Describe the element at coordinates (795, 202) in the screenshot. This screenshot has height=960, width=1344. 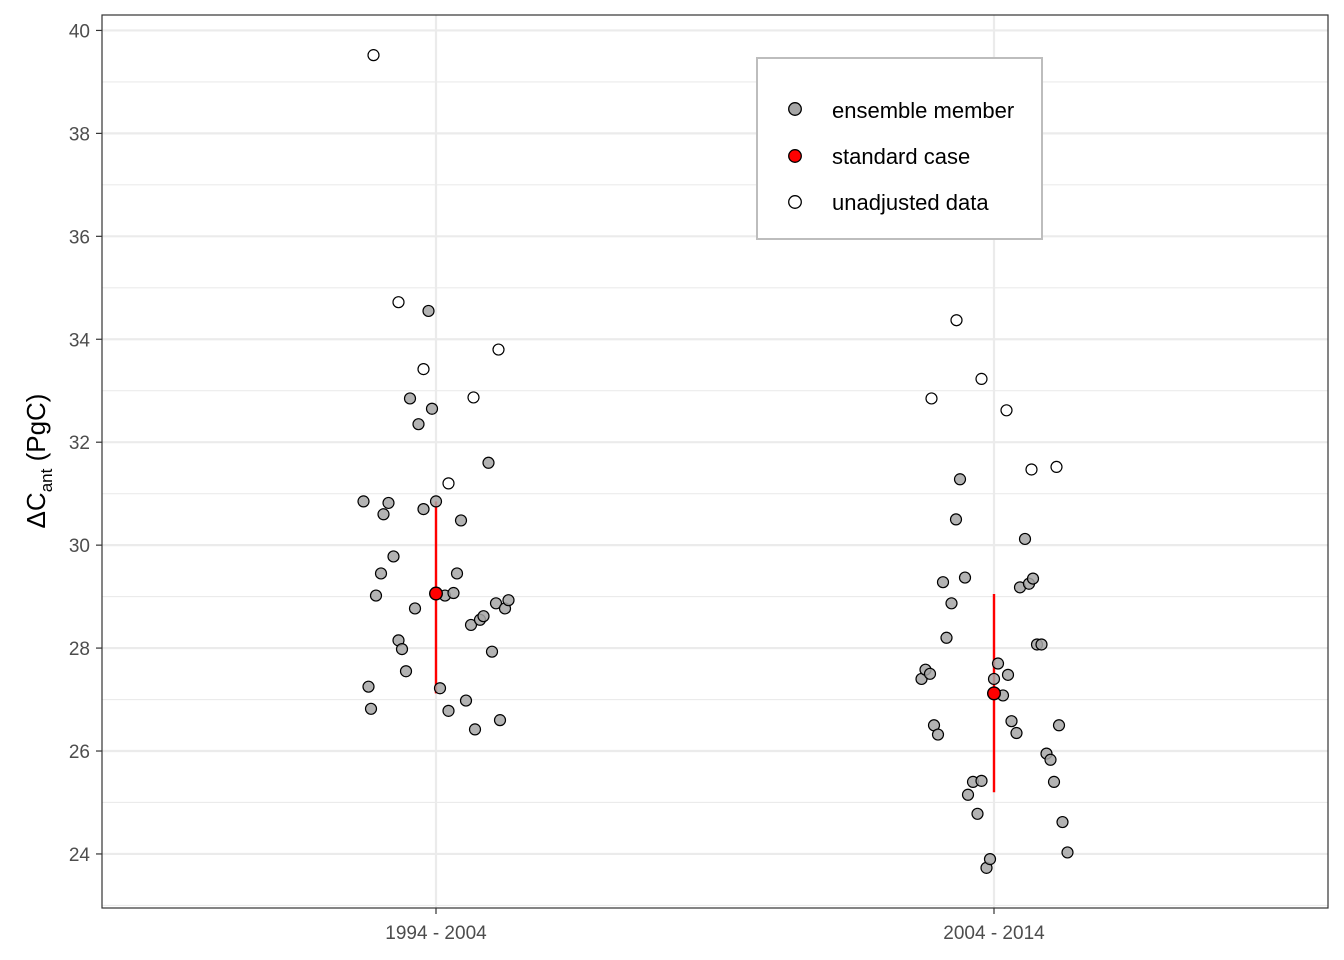
I see `legend-key-unadjusted` at that location.